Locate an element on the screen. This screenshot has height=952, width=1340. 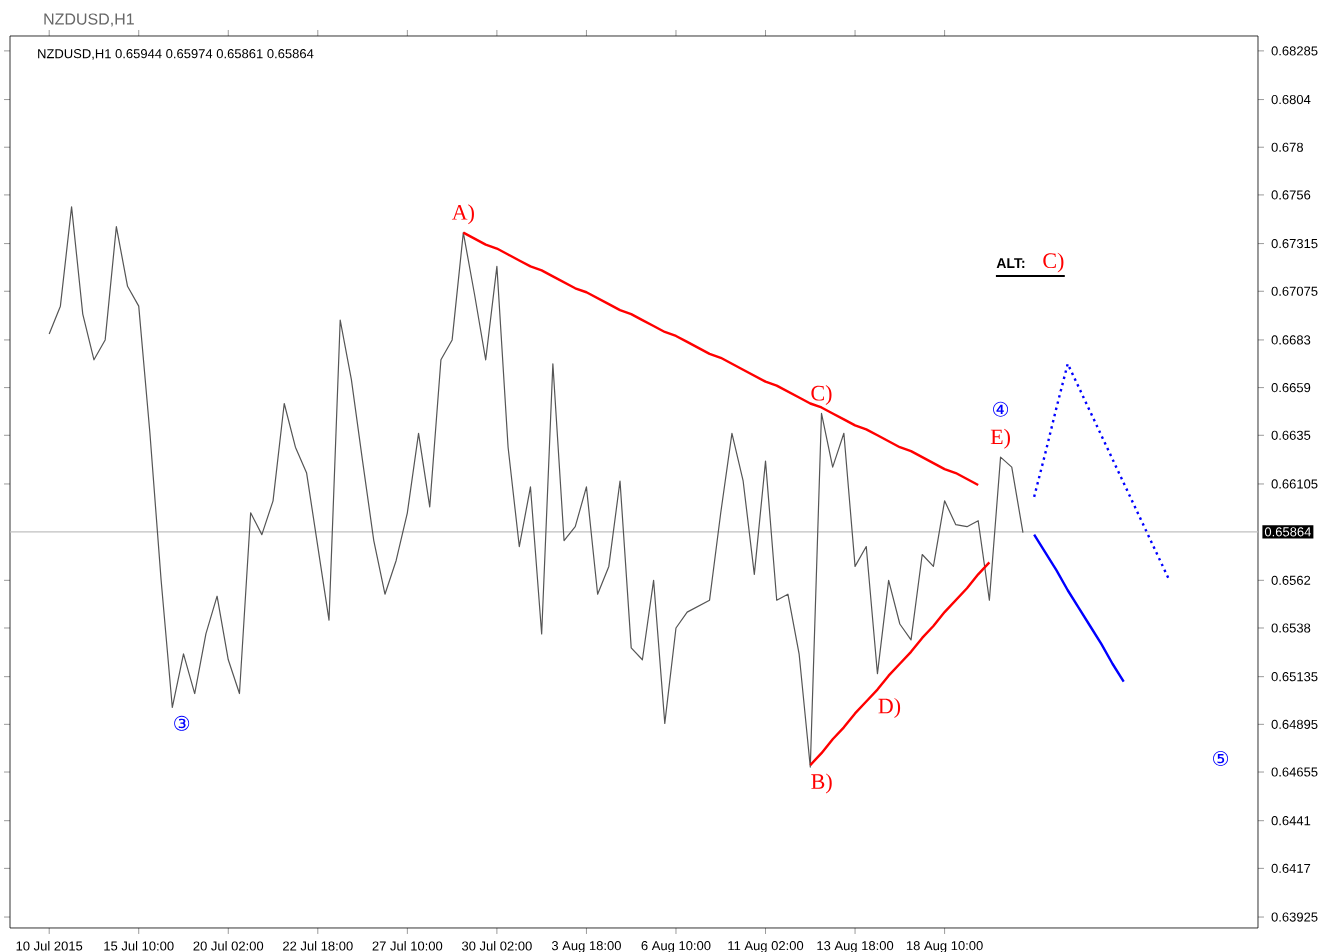
text: ⑤ is located at coordinates (1221, 758).